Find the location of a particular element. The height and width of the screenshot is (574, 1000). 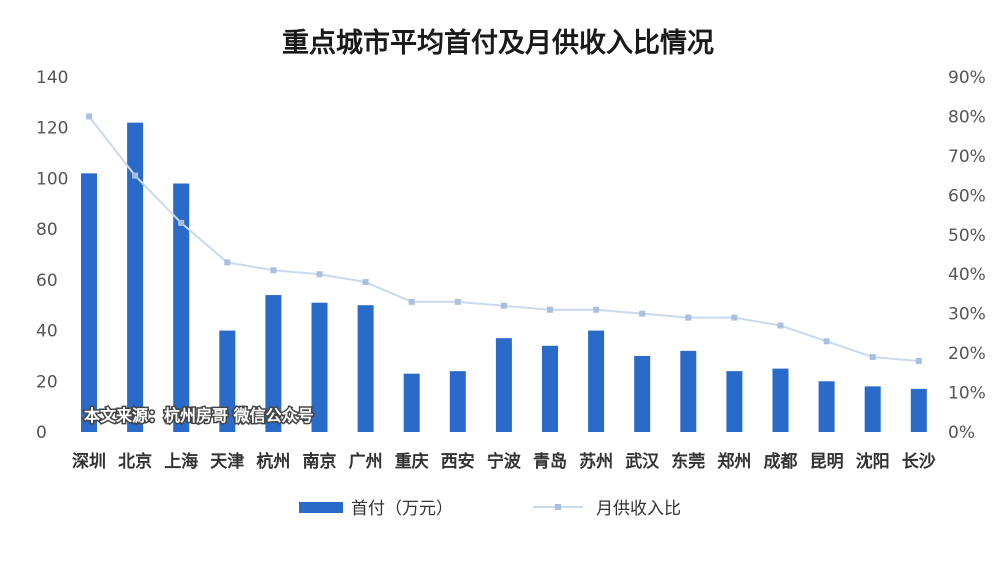

category-label: 南京 is located at coordinates (320, 461).